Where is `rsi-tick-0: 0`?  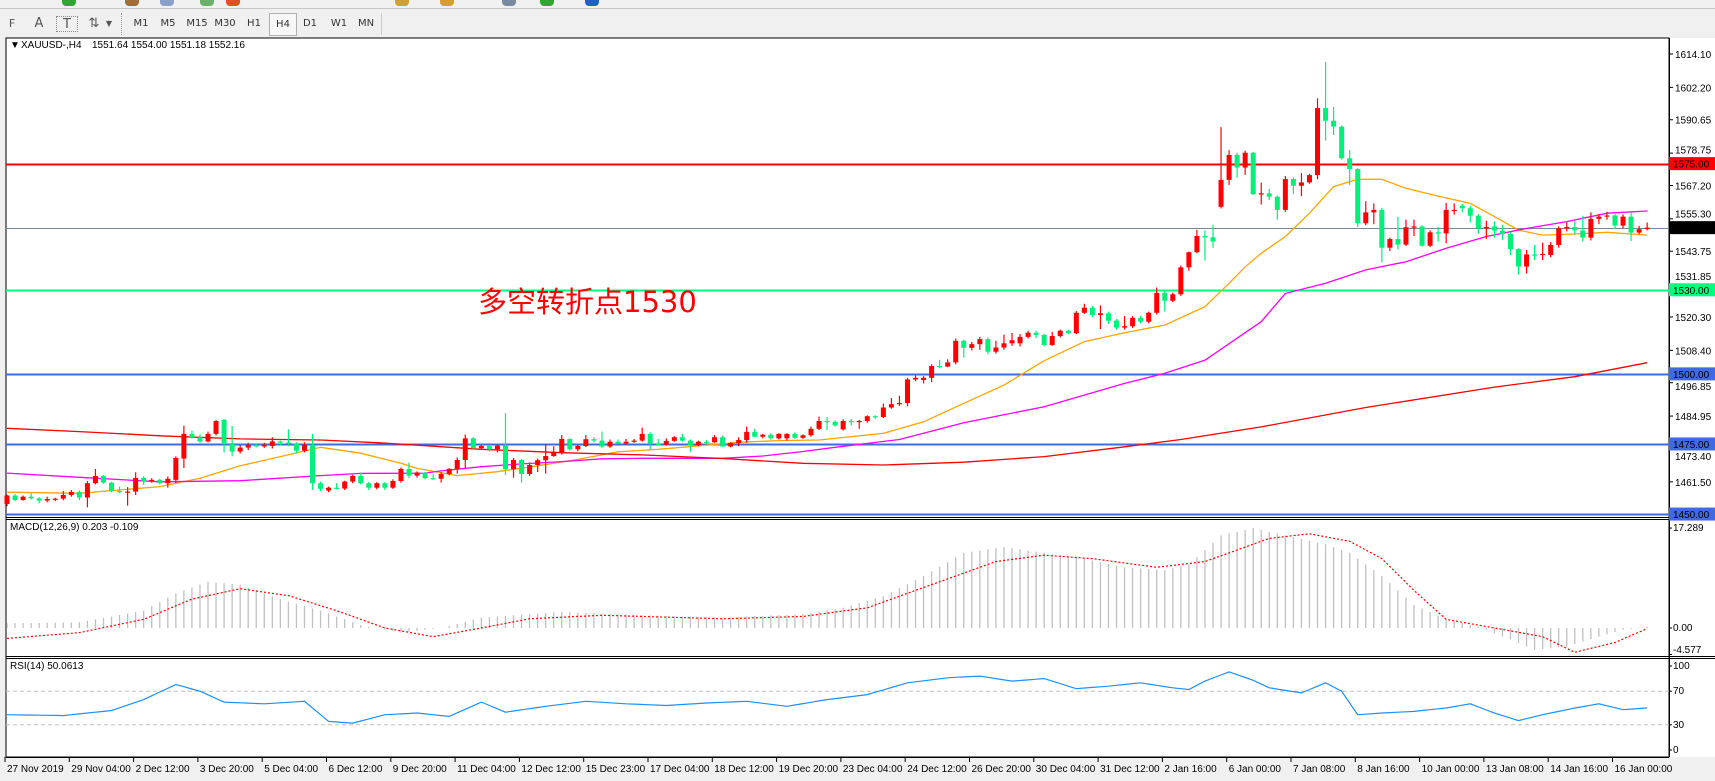
rsi-tick-0: 0 is located at coordinates (1676, 750).